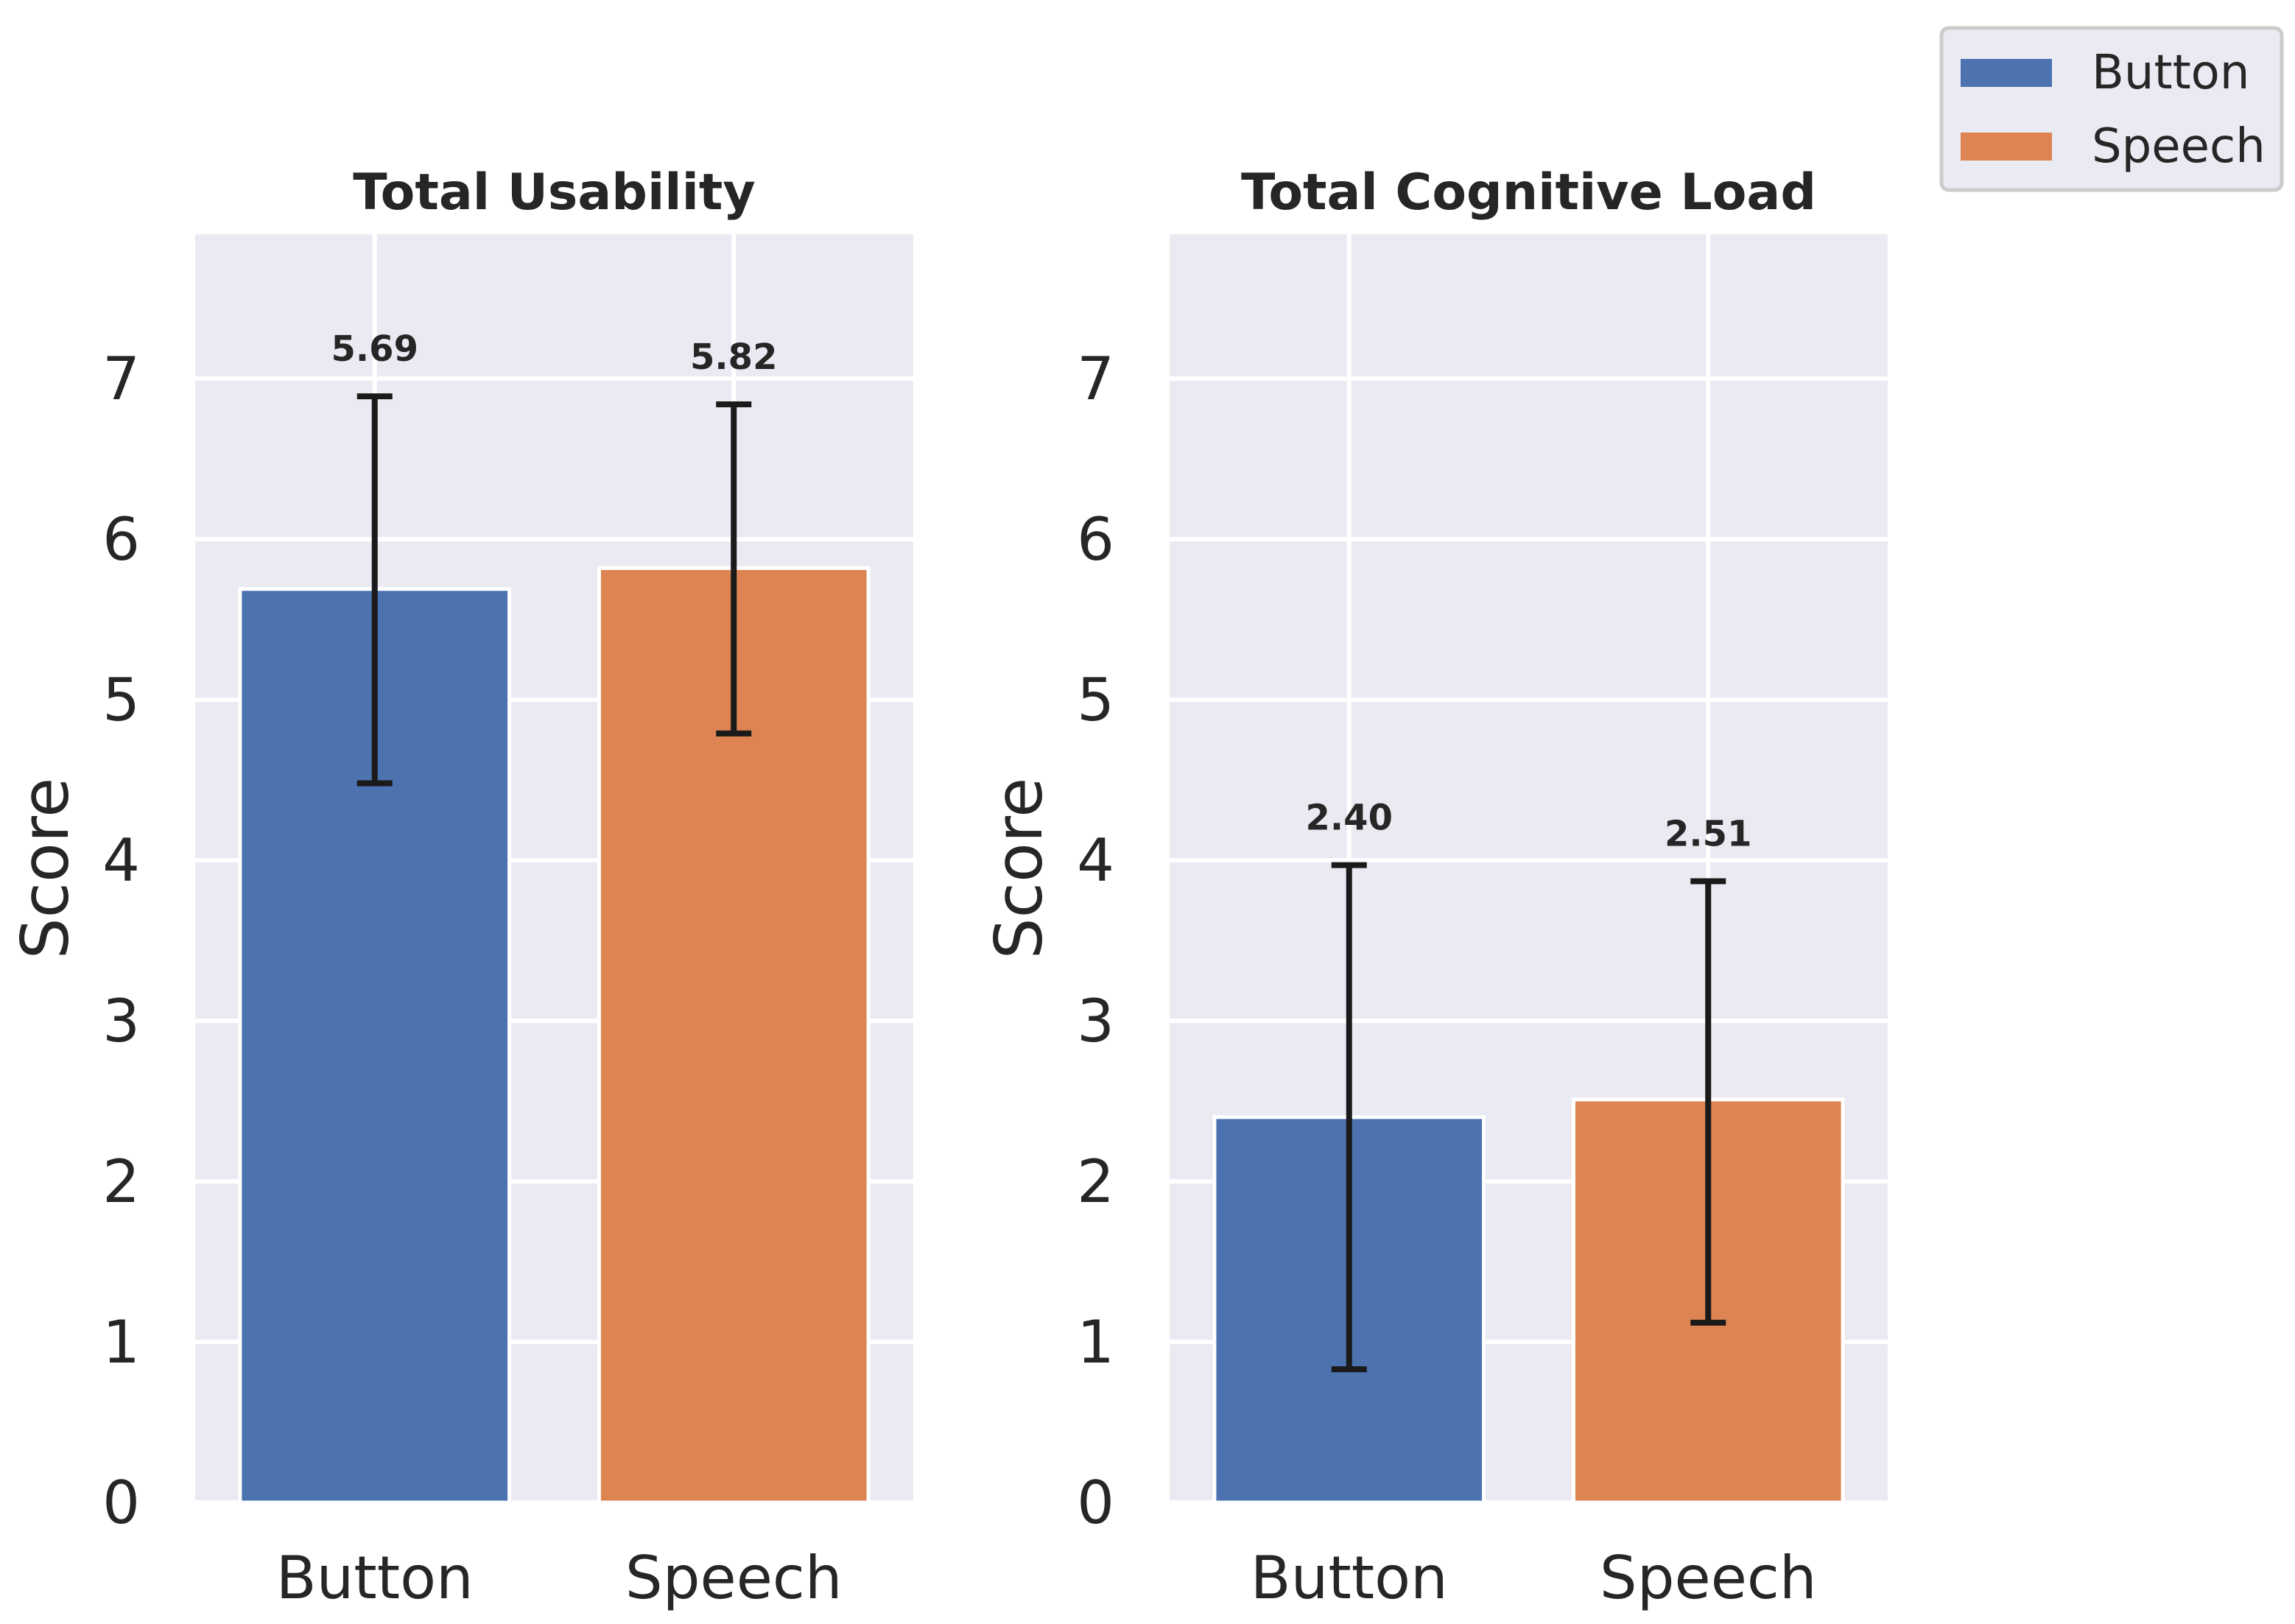  Describe the element at coordinates (2007, 147) in the screenshot. I see `legend-swatch-speech` at that location.